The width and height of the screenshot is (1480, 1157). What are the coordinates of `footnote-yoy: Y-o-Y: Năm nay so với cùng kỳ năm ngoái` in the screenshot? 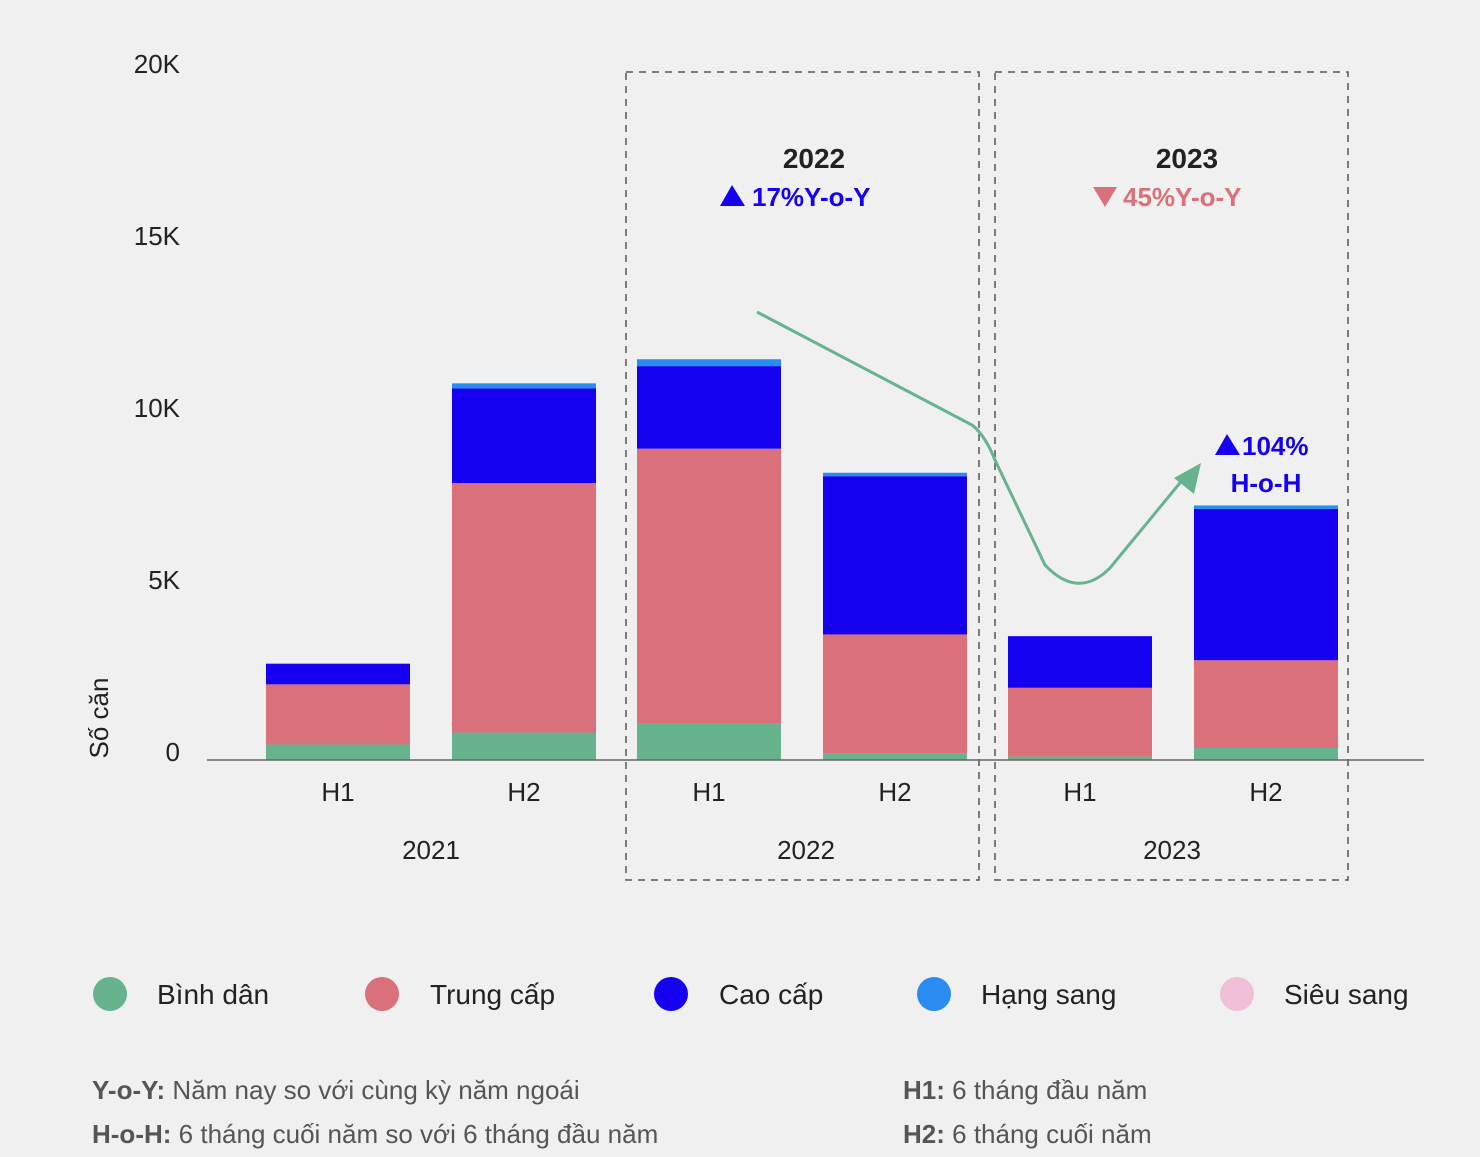 It's located at (336, 1090).